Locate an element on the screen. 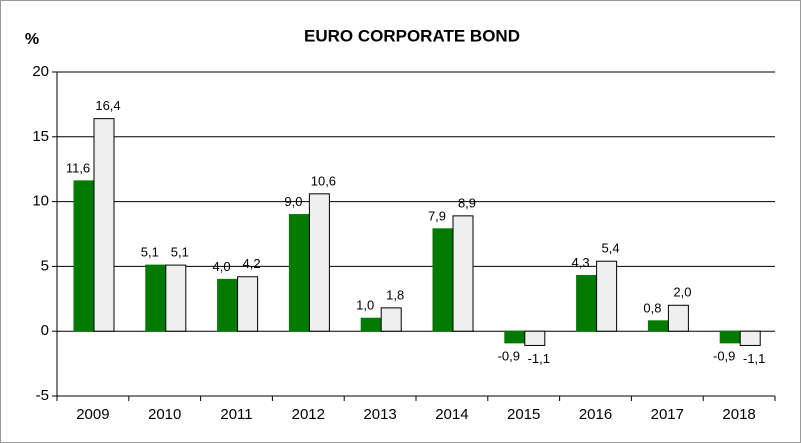 The width and height of the screenshot is (801, 443). data-label: 4,2 is located at coordinates (252, 263).